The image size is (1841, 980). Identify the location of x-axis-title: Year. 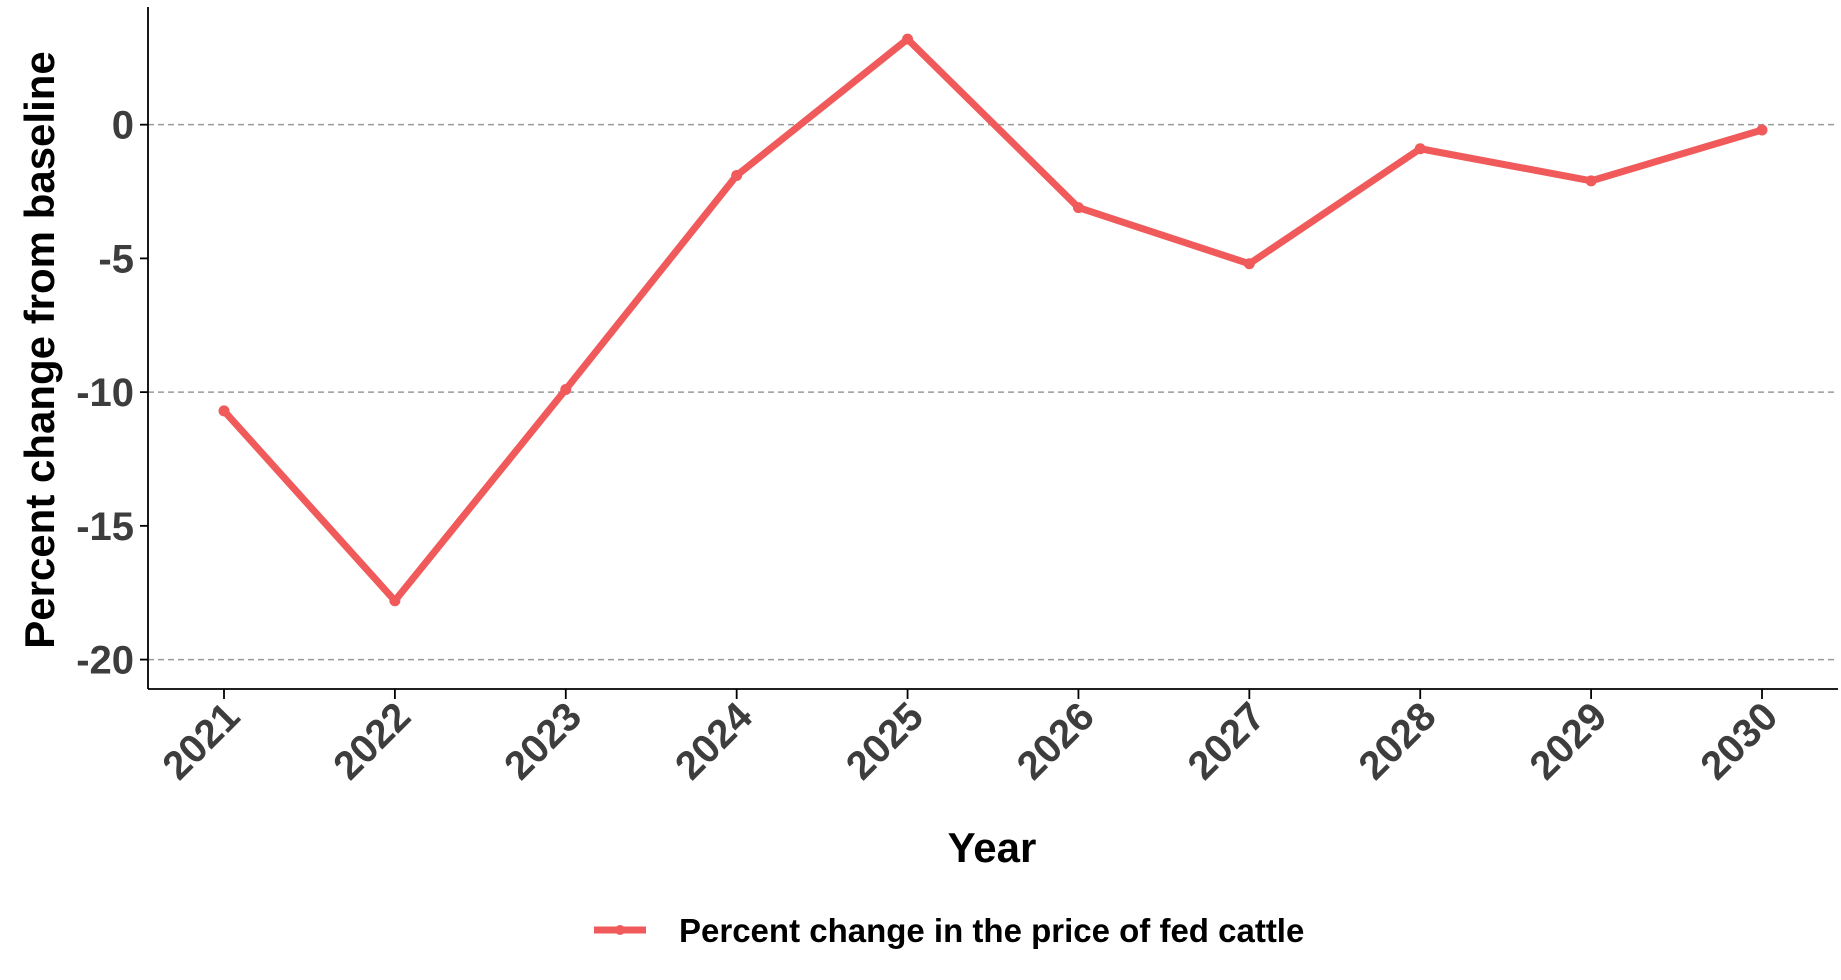
(992, 847).